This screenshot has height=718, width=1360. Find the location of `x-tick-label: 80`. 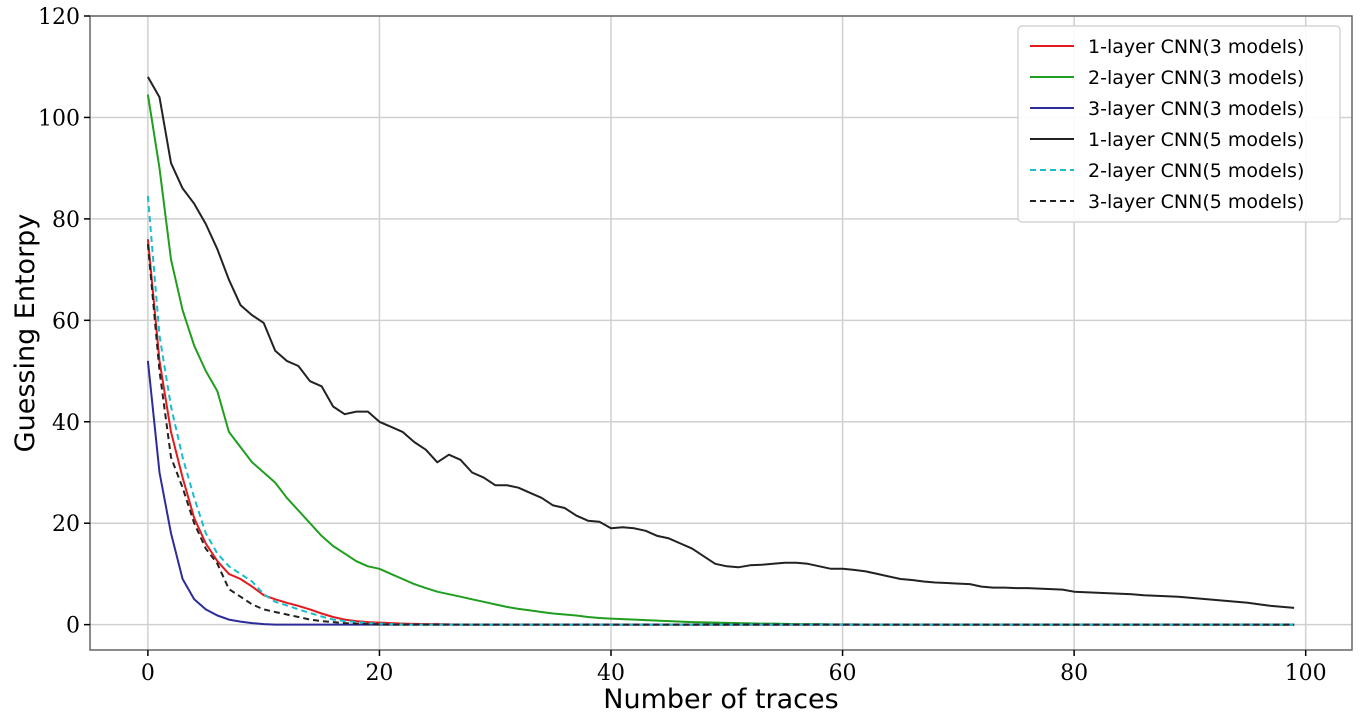

x-tick-label: 80 is located at coordinates (1074, 673).